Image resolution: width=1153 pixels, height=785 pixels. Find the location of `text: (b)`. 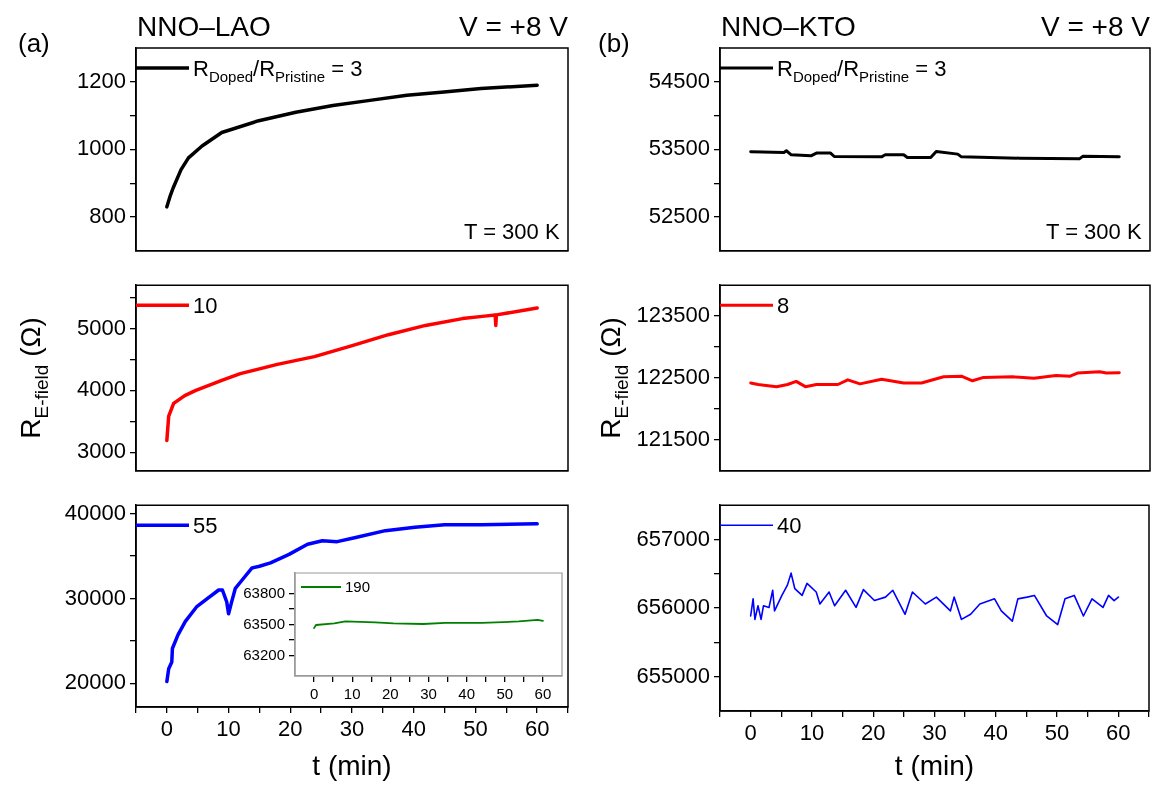

text: (b) is located at coordinates (614, 43).